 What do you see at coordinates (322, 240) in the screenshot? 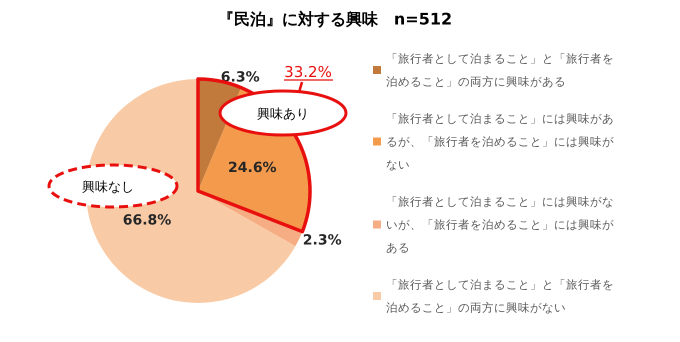
I see `data-label: 2.3%` at bounding box center [322, 240].